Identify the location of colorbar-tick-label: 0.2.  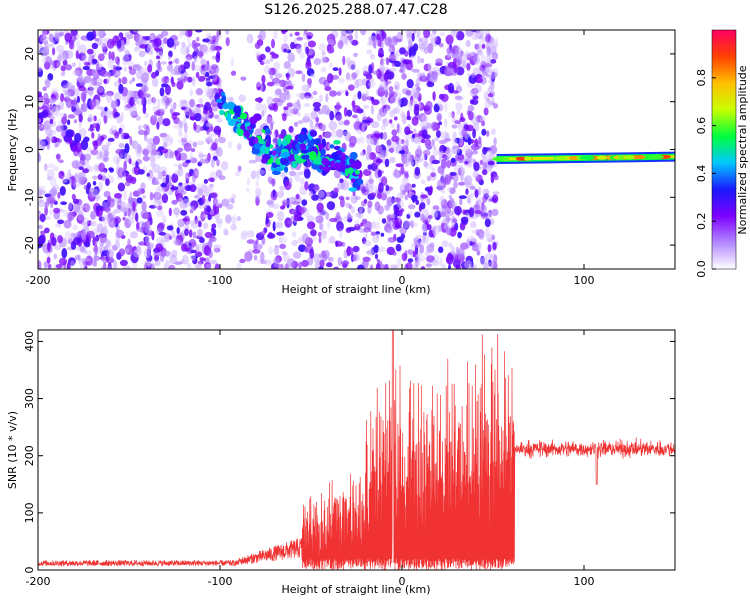
(701, 221).